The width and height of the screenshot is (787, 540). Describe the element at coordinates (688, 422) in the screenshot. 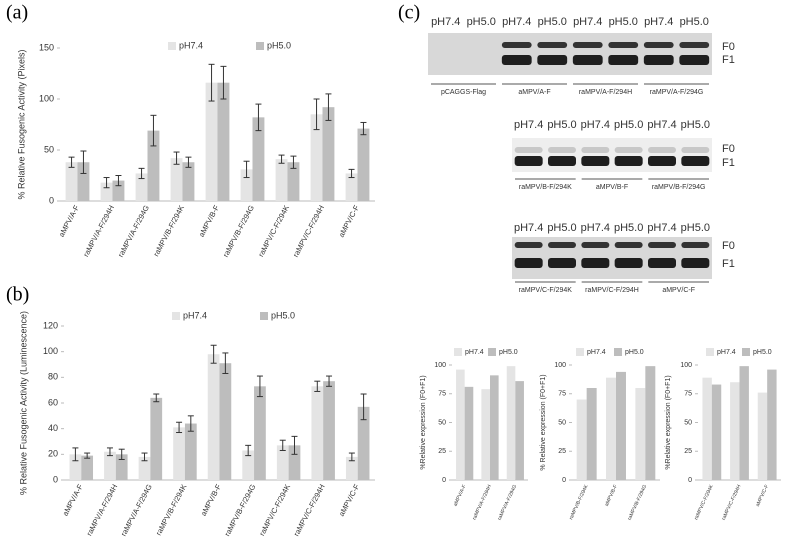

I see `y-tick-label: 50` at that location.